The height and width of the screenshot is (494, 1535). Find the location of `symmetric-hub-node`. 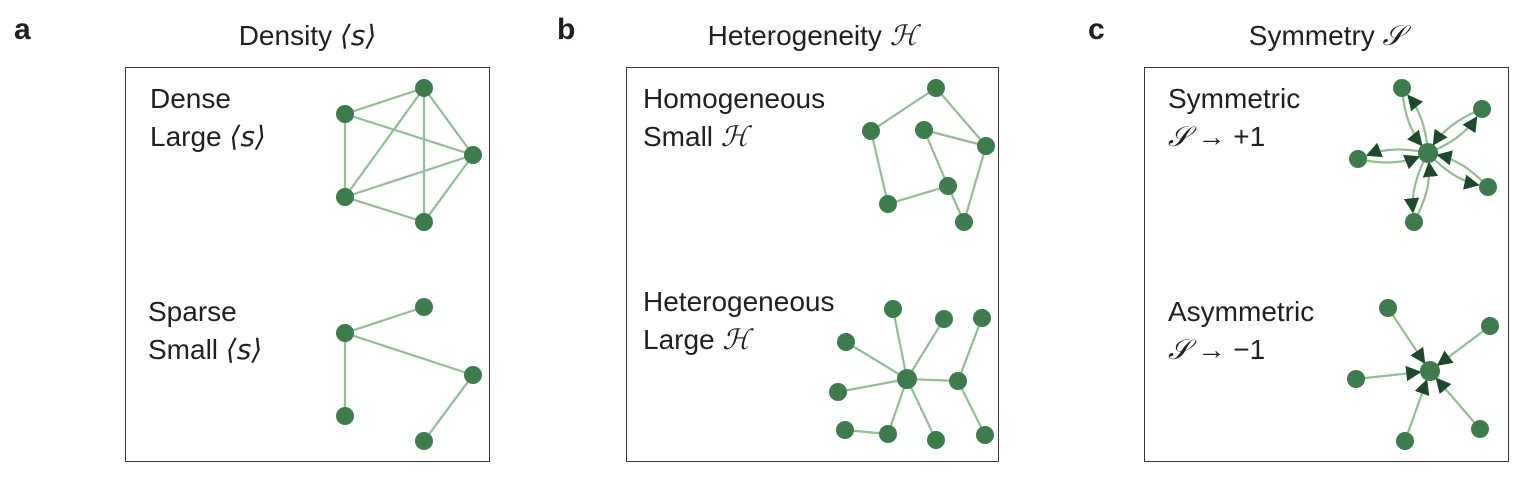

symmetric-hub-node is located at coordinates (1428, 153).